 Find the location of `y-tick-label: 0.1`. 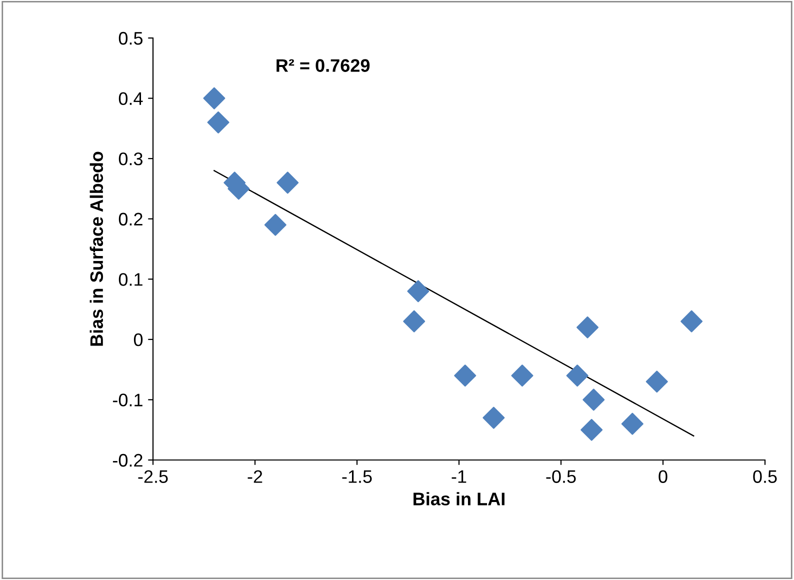

y-tick-label: 0.1 is located at coordinates (130, 279).